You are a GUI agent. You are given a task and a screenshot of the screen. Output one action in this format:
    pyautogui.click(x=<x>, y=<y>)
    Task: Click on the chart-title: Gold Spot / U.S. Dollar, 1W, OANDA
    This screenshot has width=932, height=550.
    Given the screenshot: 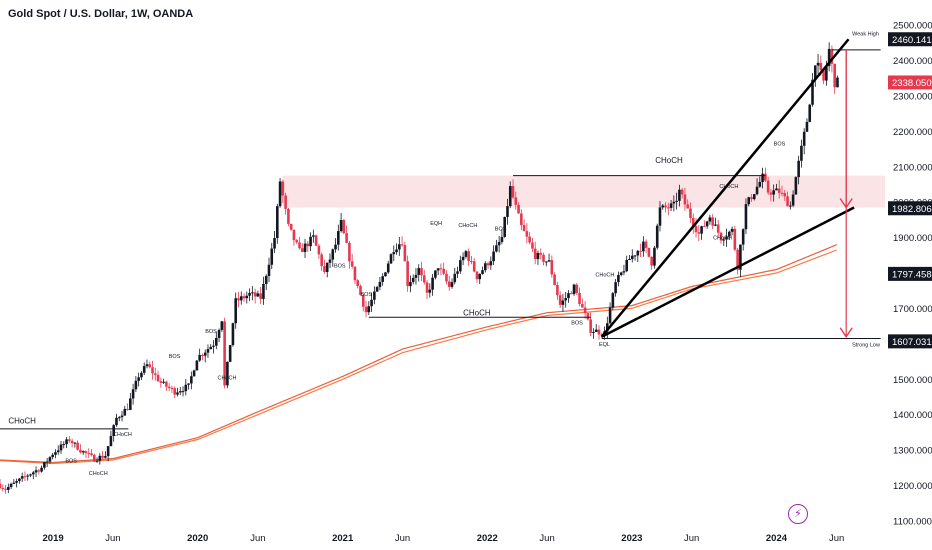 What is the action you would take?
    pyautogui.click(x=101, y=14)
    